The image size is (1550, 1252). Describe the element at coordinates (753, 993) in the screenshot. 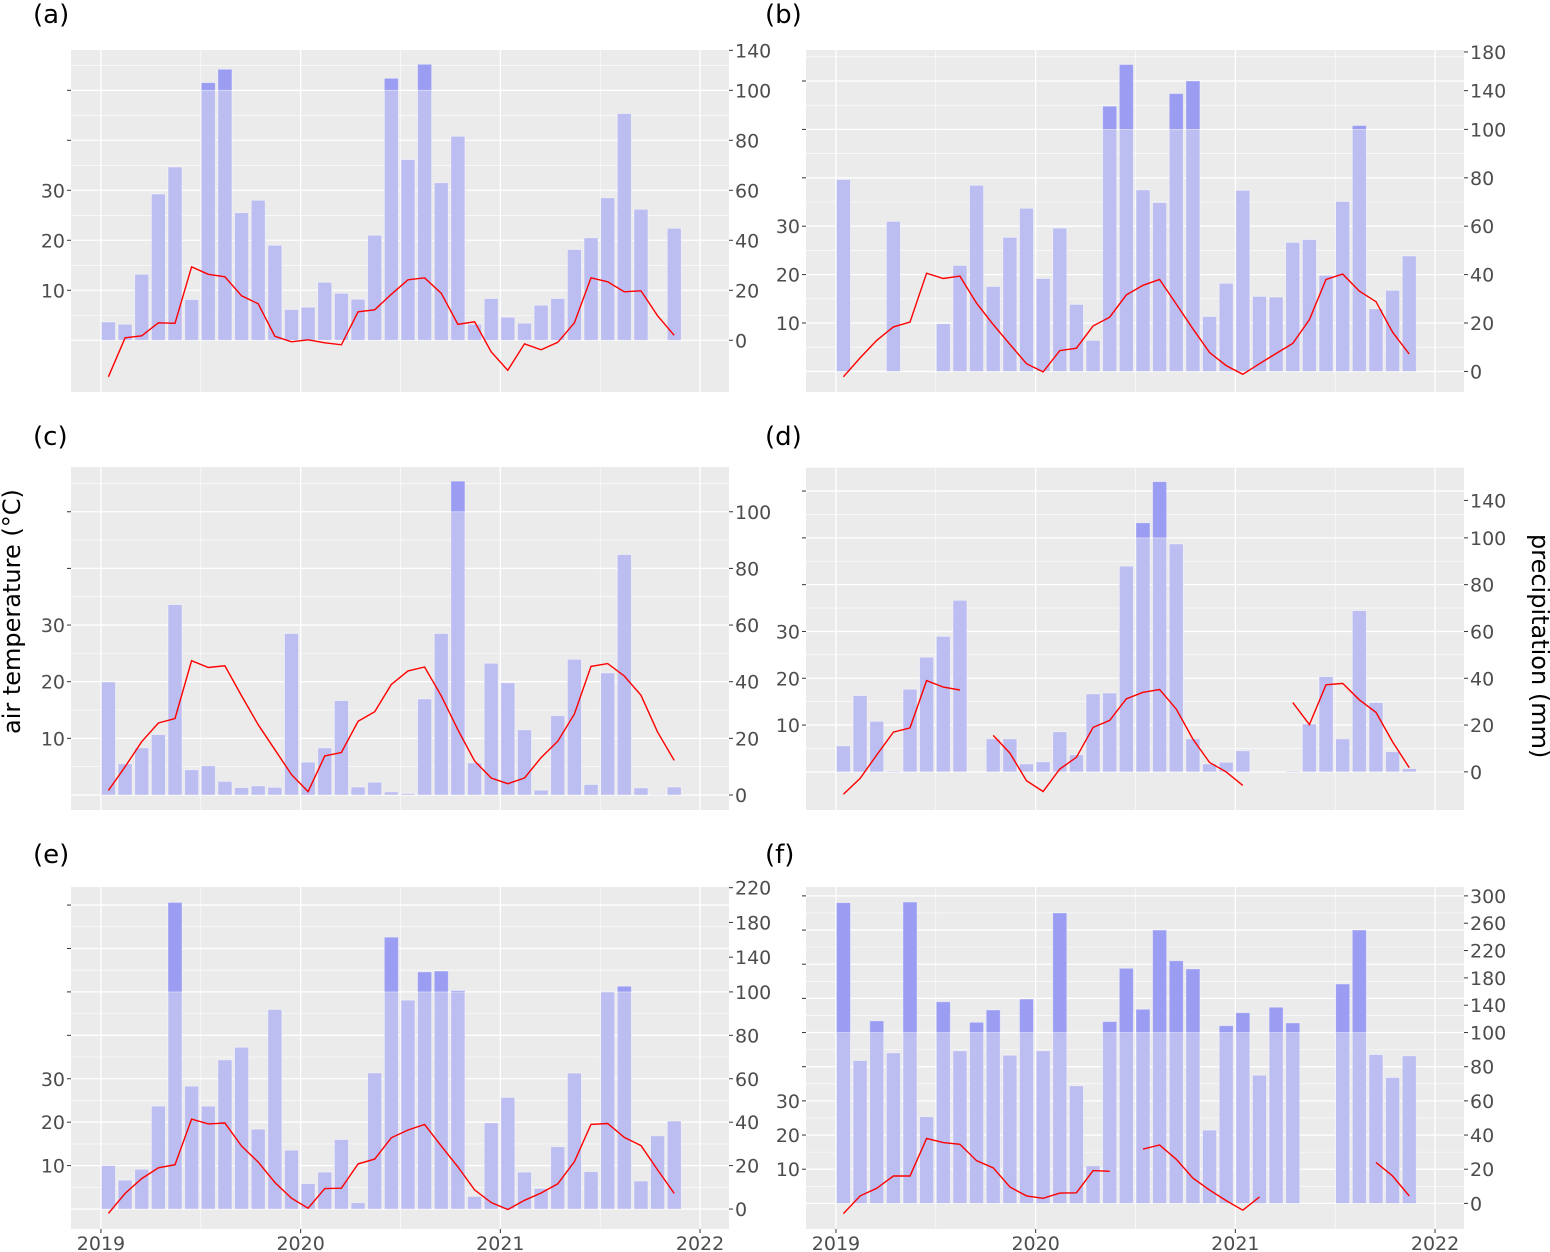

I see `precip-tick-label: 100` at that location.